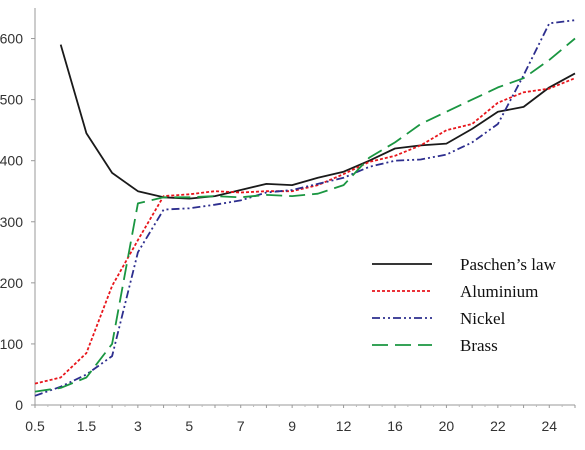 Image resolution: width=585 pixels, height=450 pixels. Describe the element at coordinates (11, 344) in the screenshot. I see `y-tick-label: 100` at that location.